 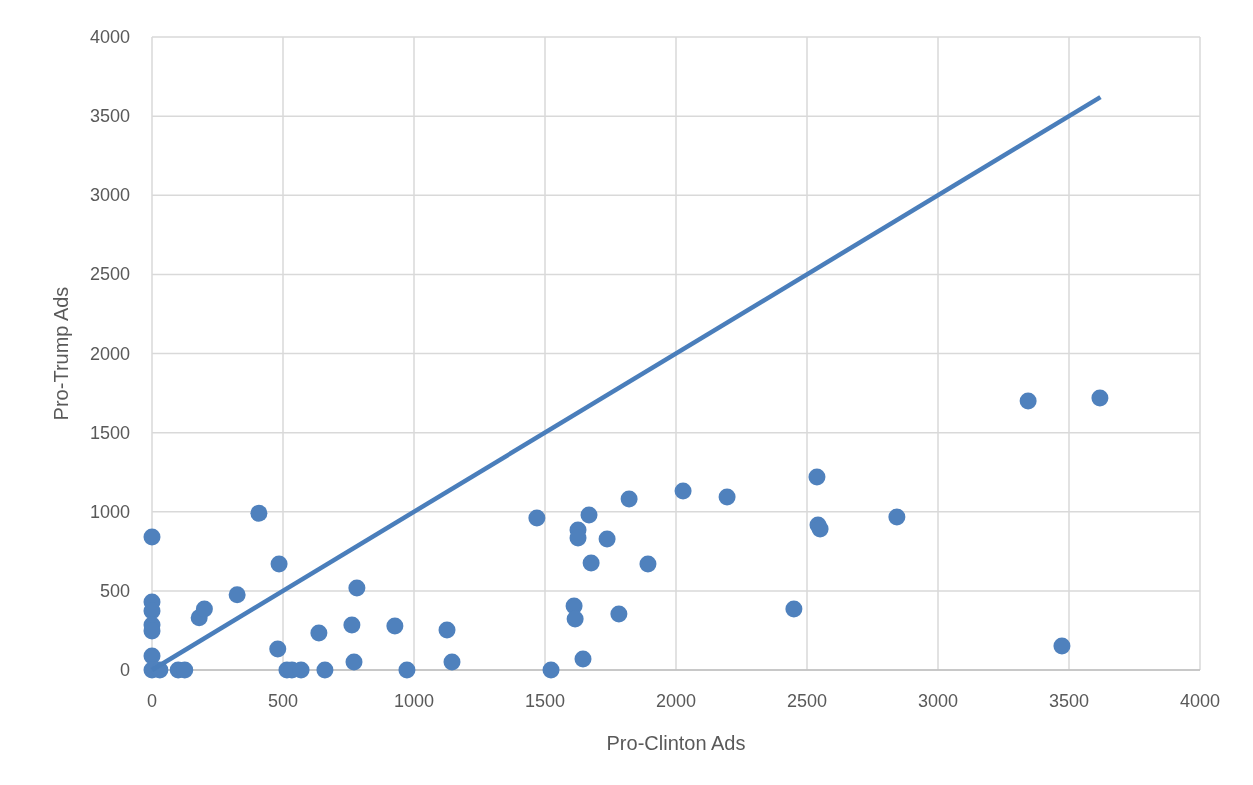 I want to click on y-tick-label: 4000, so click(x=109, y=37).